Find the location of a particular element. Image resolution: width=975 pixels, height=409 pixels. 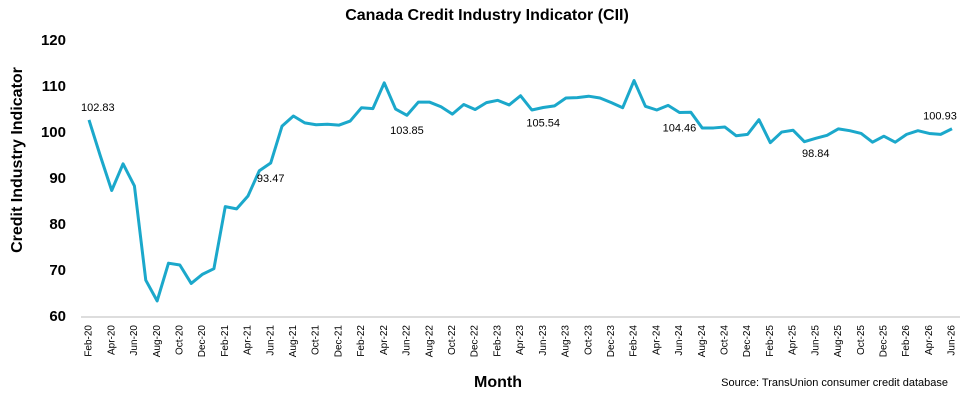

y-tick-label: 90 is located at coordinates (57, 178).